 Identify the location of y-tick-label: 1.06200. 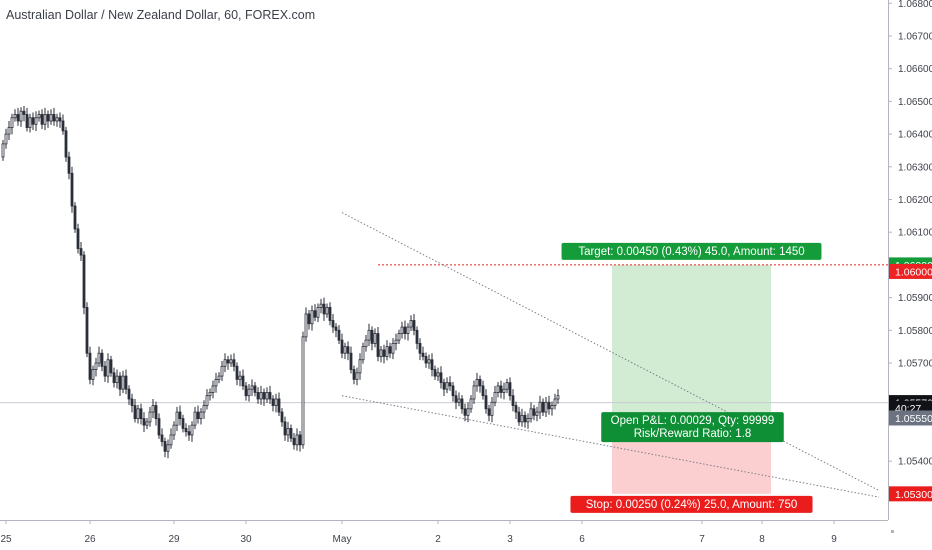
(915, 200).